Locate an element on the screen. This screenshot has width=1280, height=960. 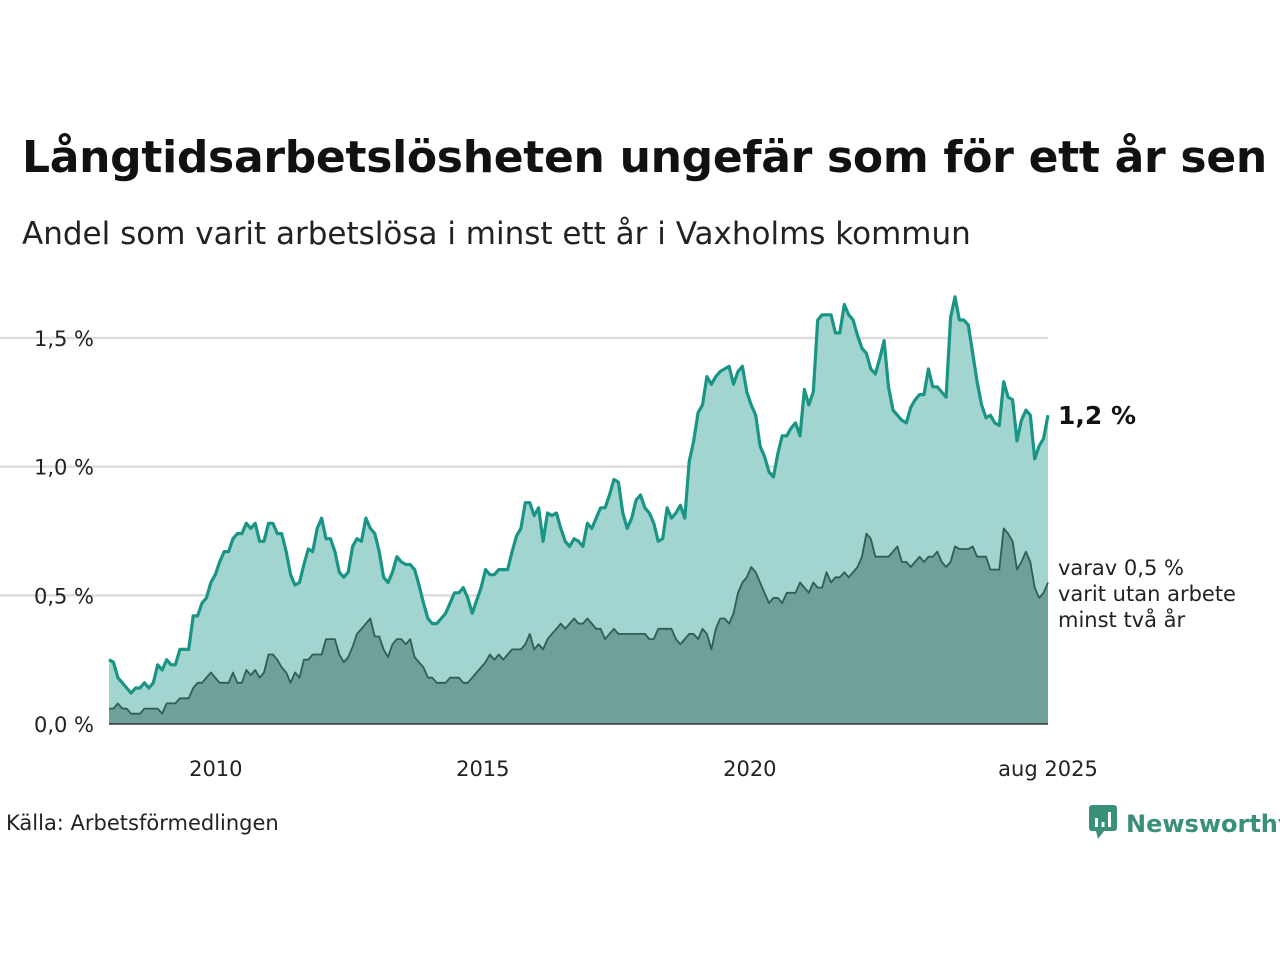
end-label-main: 1,2 % is located at coordinates (1097, 415).